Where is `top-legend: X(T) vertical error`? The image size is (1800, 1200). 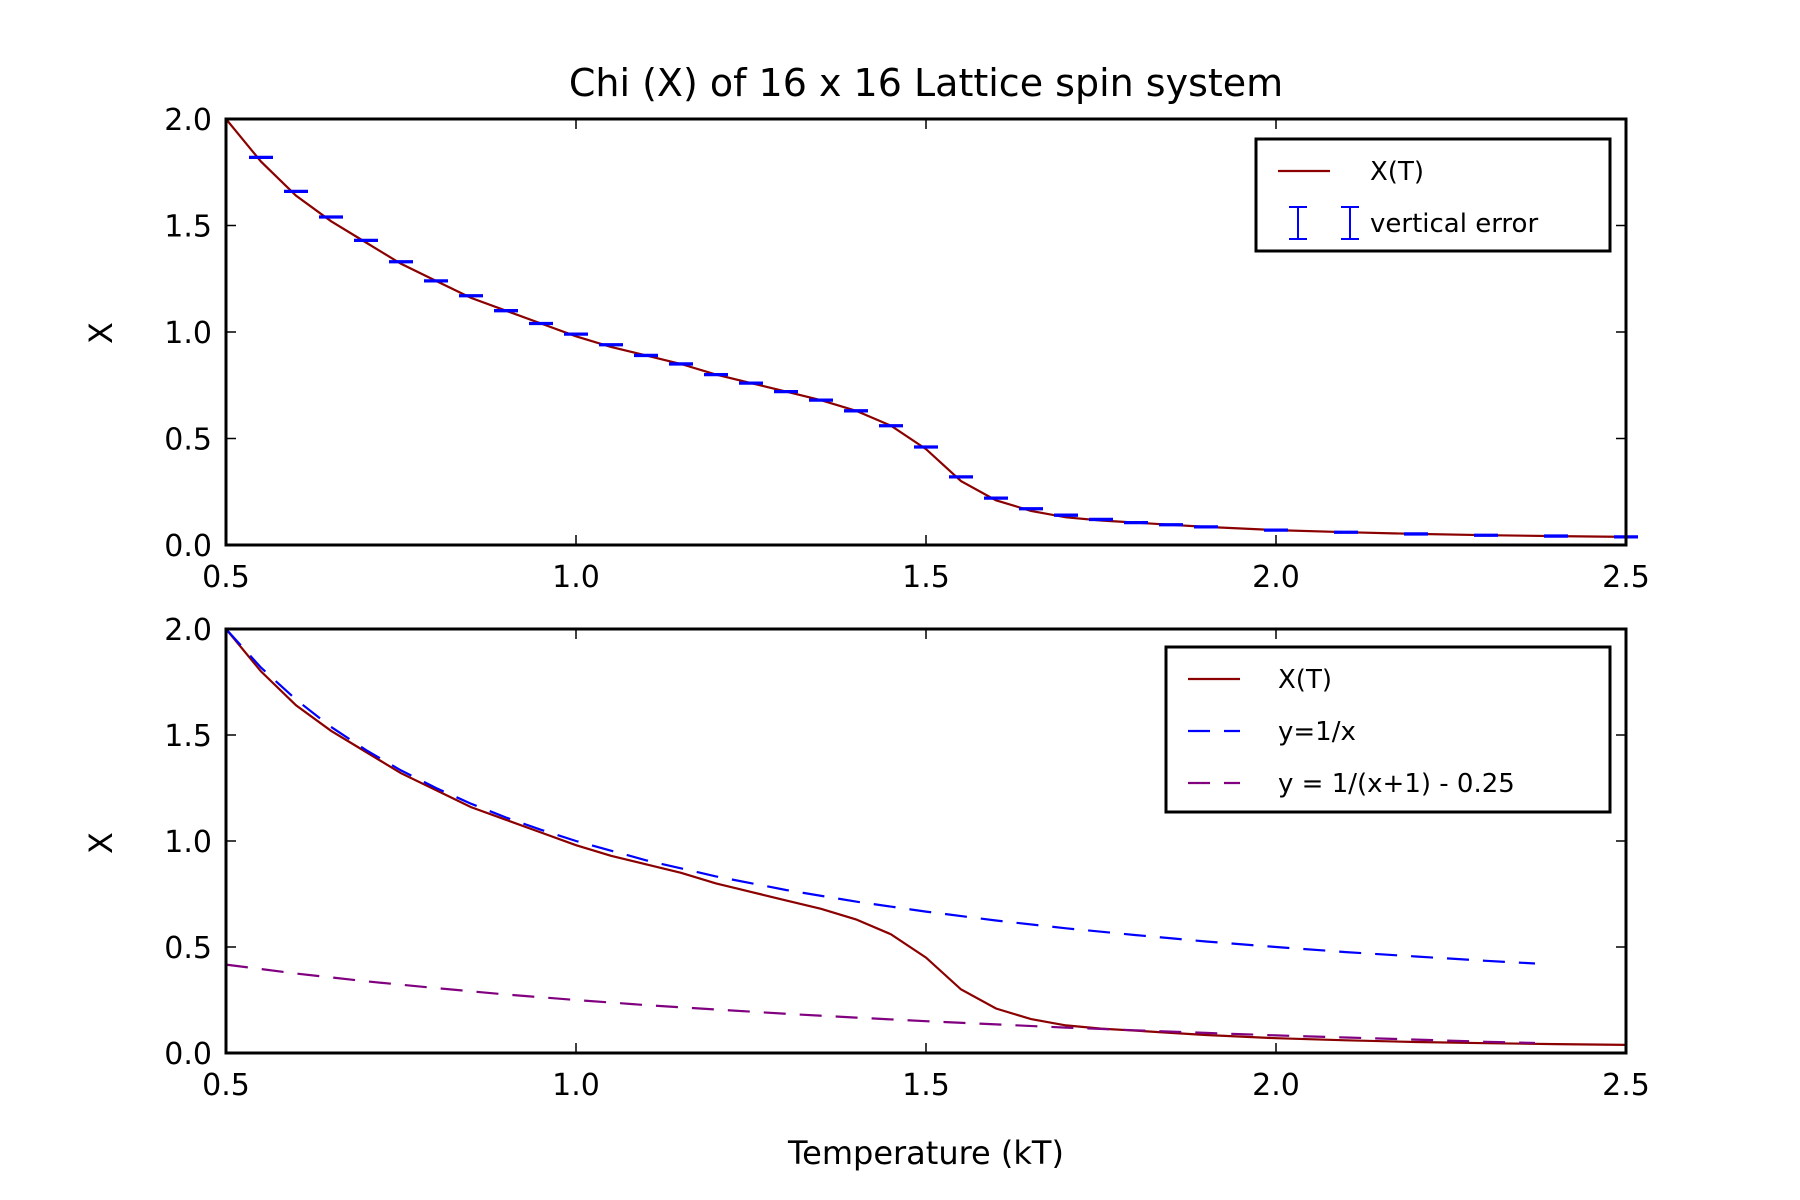
top-legend: X(T) vertical error is located at coordinates (1433, 195).